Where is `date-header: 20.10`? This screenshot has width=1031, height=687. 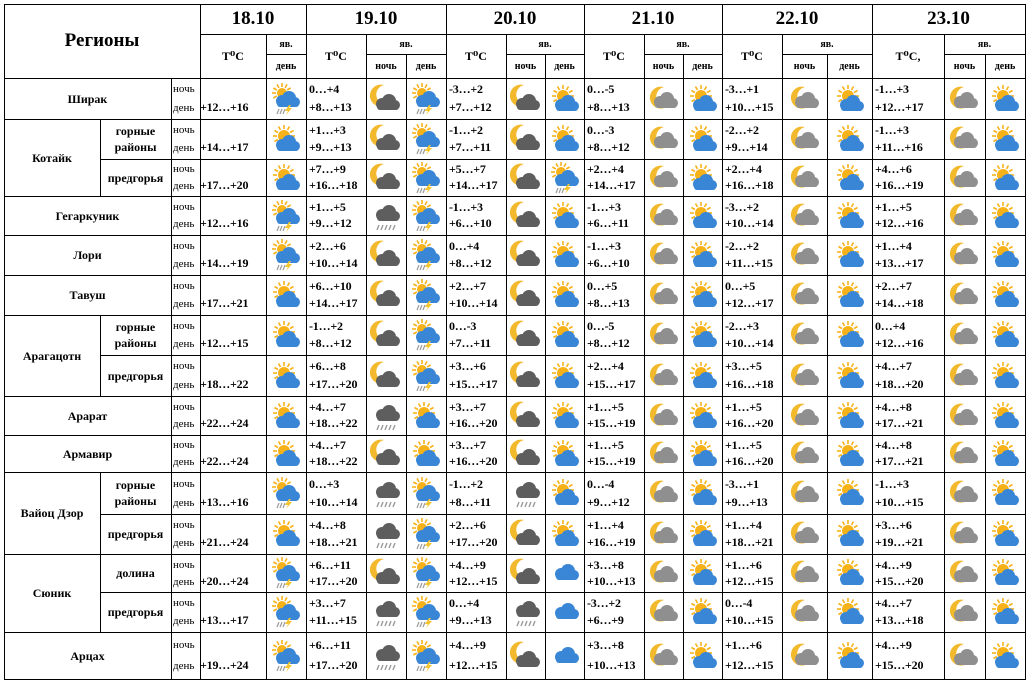 date-header: 20.10 is located at coordinates (515, 18).